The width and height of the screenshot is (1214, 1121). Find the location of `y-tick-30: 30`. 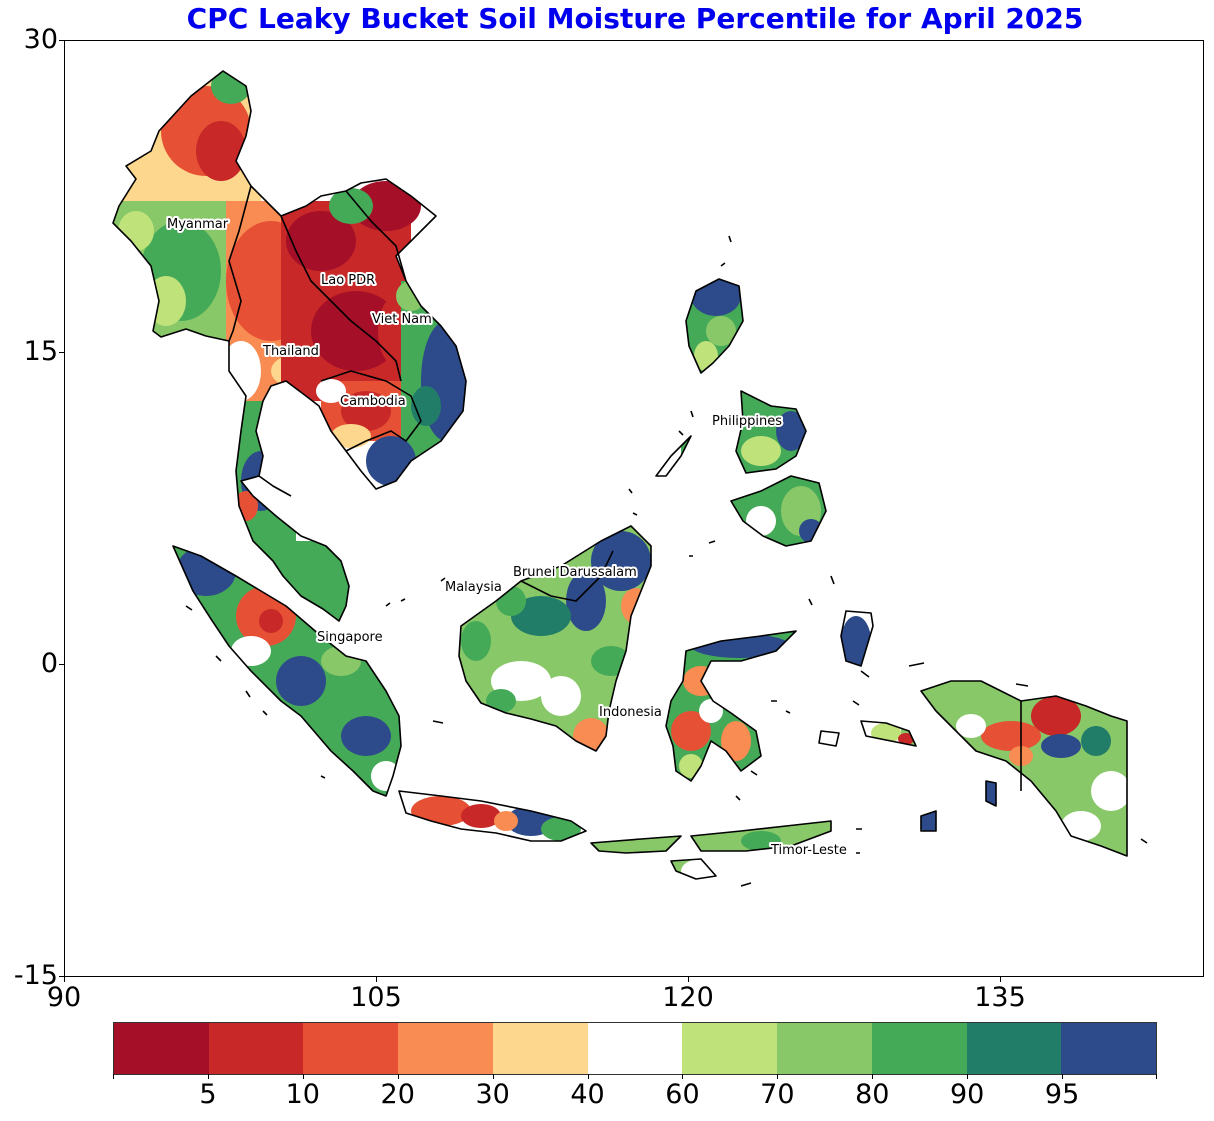

y-tick-30: 30 is located at coordinates (40, 39).